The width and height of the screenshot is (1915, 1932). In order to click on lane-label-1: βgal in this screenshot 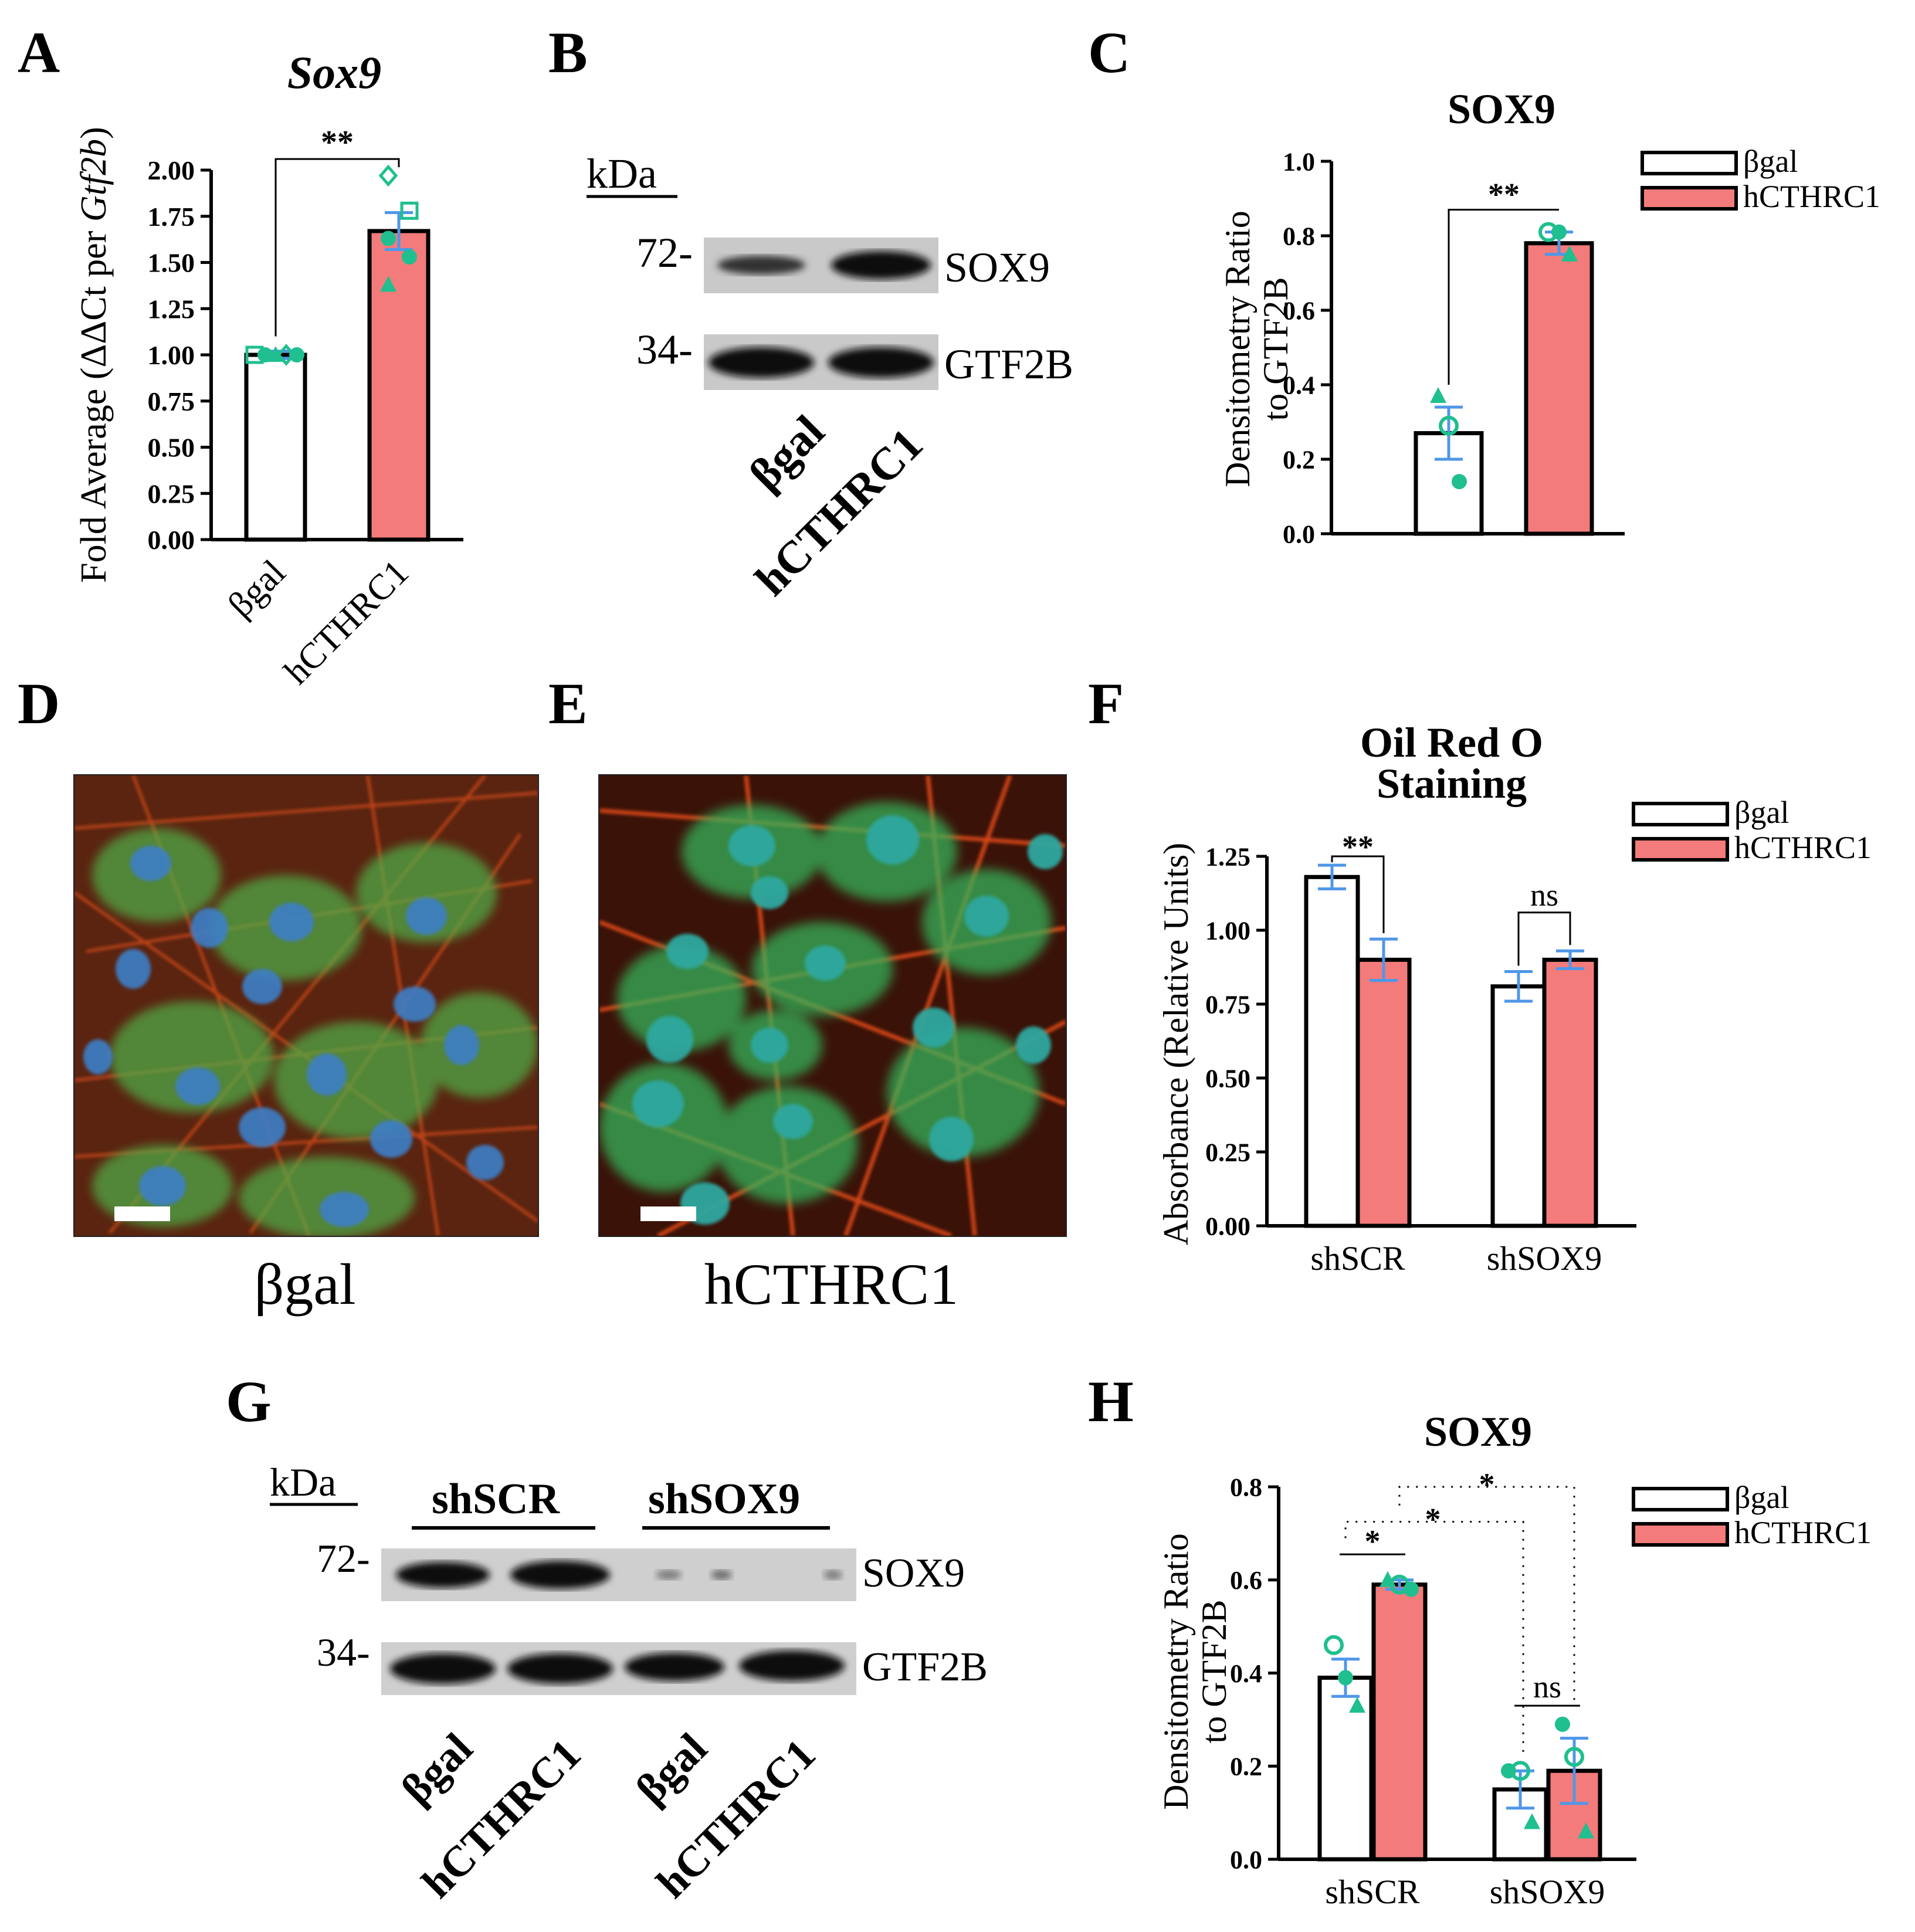, I will do `click(437, 1769)`.